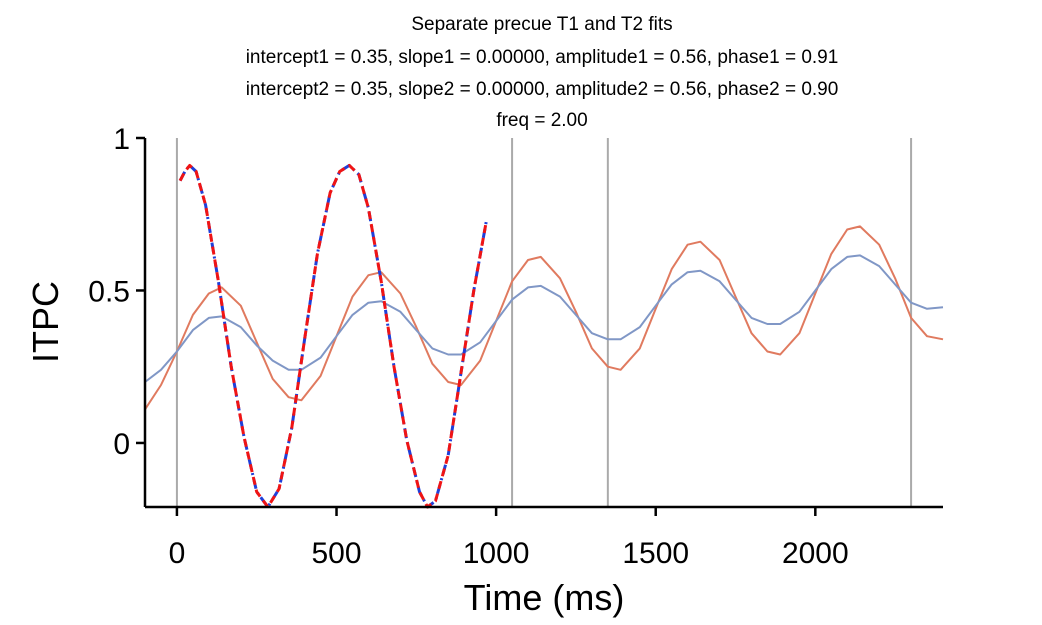 Image resolution: width=1042 pixels, height=625 pixels. What do you see at coordinates (544, 597) in the screenshot?
I see `x-axis-label: Time (ms)` at bounding box center [544, 597].